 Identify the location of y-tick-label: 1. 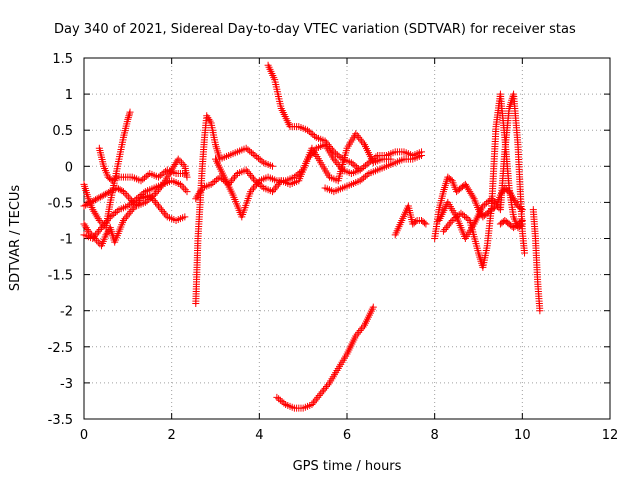
(69, 95).